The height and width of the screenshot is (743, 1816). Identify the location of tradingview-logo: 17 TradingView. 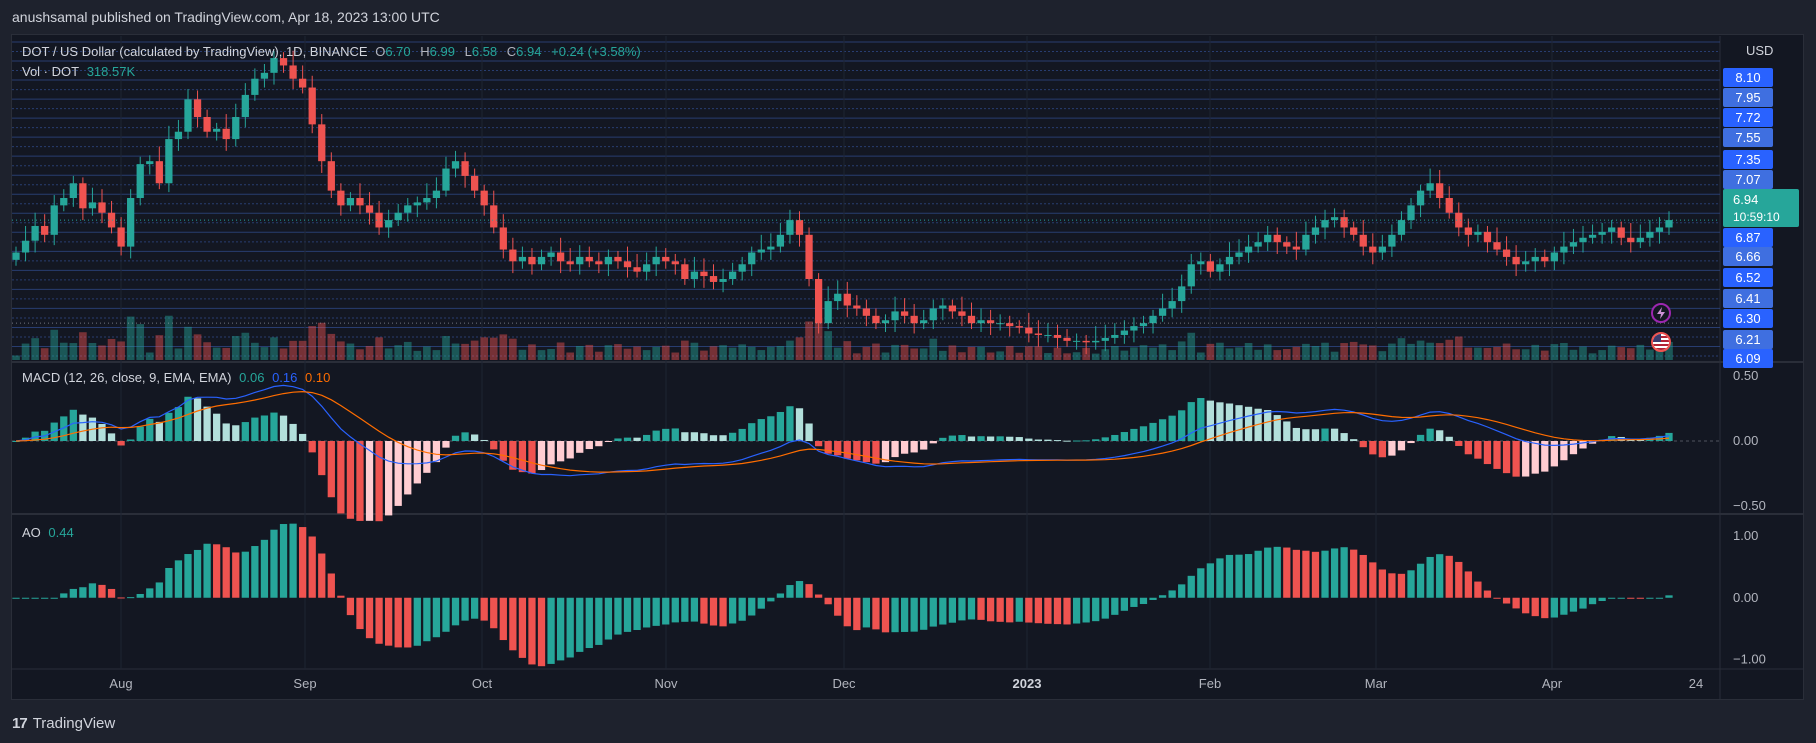
(63, 723).